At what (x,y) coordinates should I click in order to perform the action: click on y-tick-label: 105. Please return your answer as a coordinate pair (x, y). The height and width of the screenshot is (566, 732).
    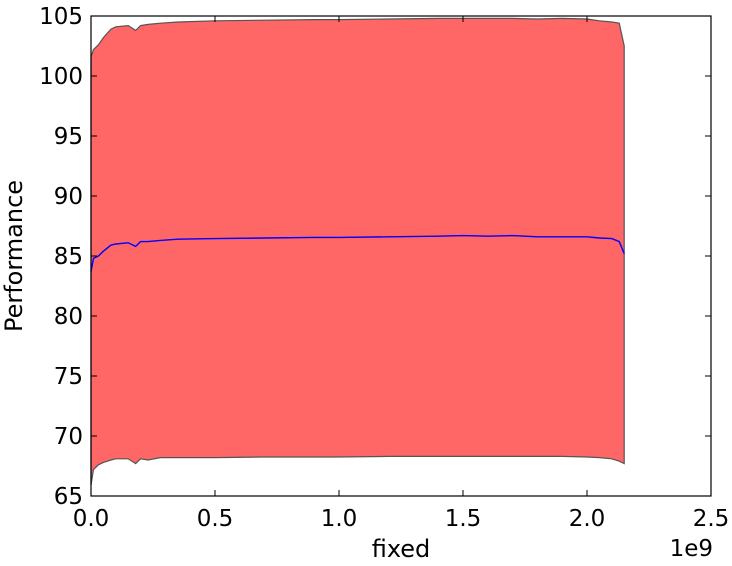
    Looking at the image, I should click on (61, 17).